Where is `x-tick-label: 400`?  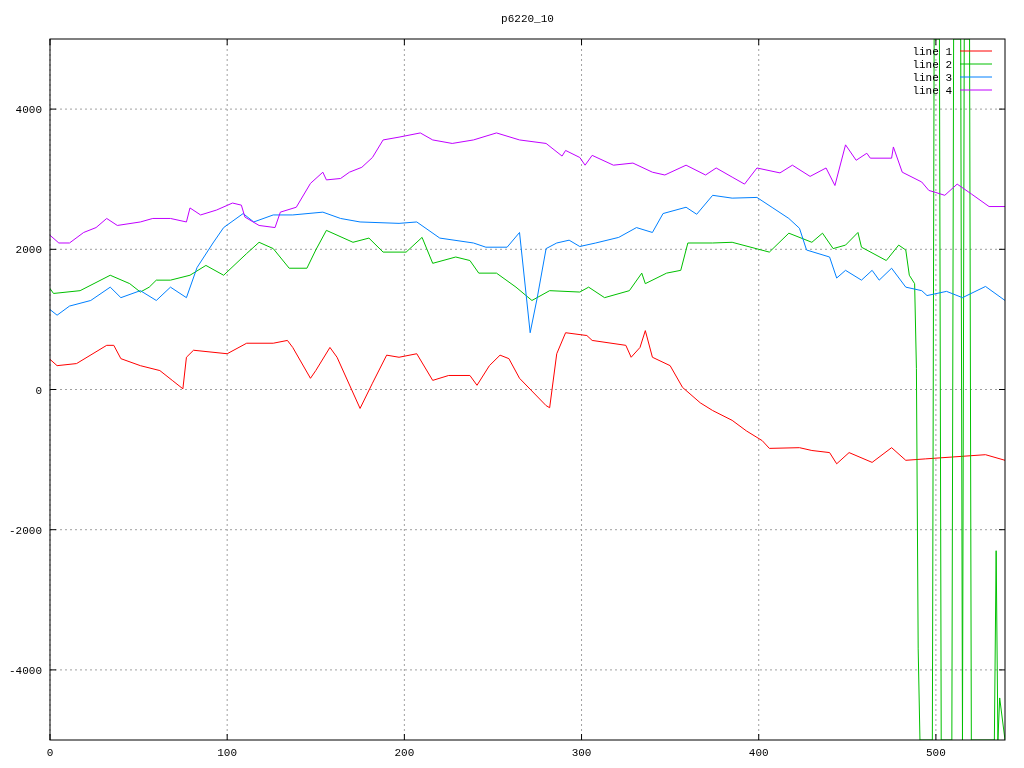
x-tick-label: 400 is located at coordinates (758, 753).